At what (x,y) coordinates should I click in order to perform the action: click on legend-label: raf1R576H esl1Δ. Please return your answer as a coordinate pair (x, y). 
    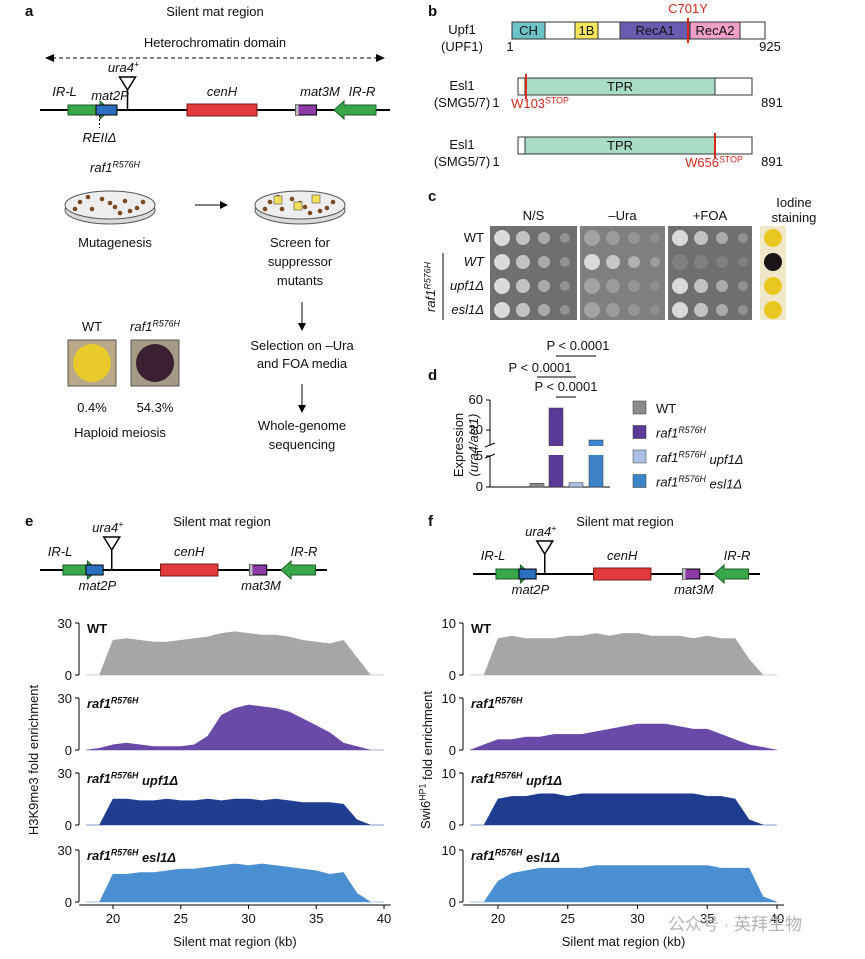
    Looking at the image, I should click on (699, 483).